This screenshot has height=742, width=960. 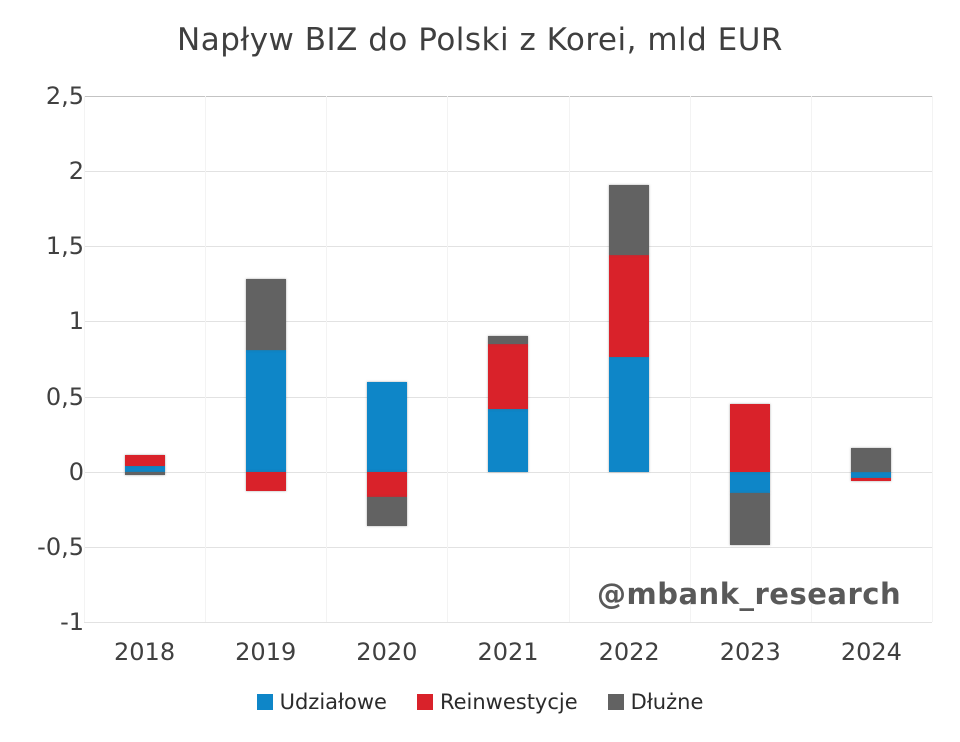 I want to click on y-tick-label: 0, so click(x=76, y=471).